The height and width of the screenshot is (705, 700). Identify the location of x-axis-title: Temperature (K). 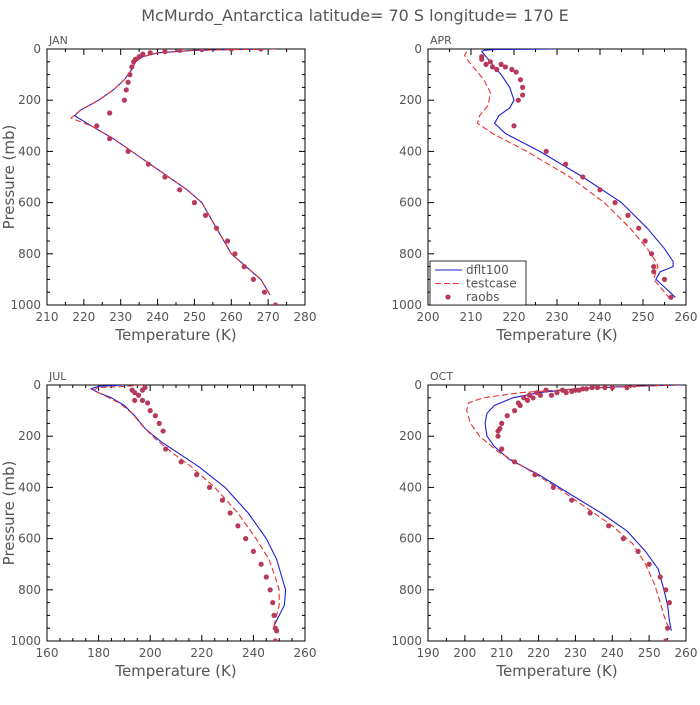
(556, 671).